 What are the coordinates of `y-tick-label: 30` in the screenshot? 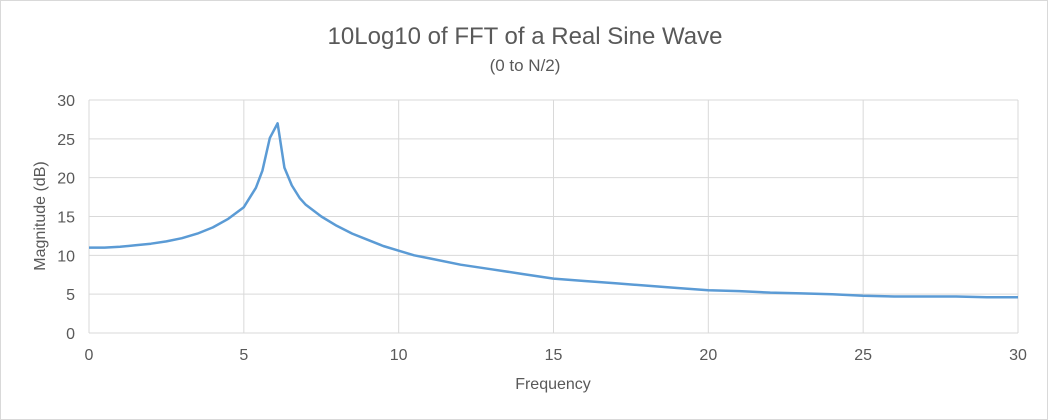 It's located at (66, 101).